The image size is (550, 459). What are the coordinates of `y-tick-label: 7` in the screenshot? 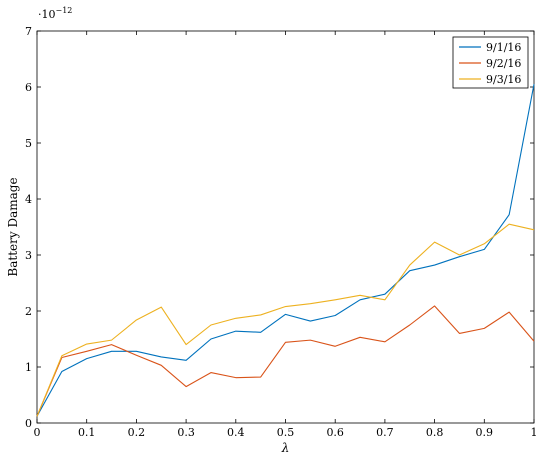 It's located at (28, 31).